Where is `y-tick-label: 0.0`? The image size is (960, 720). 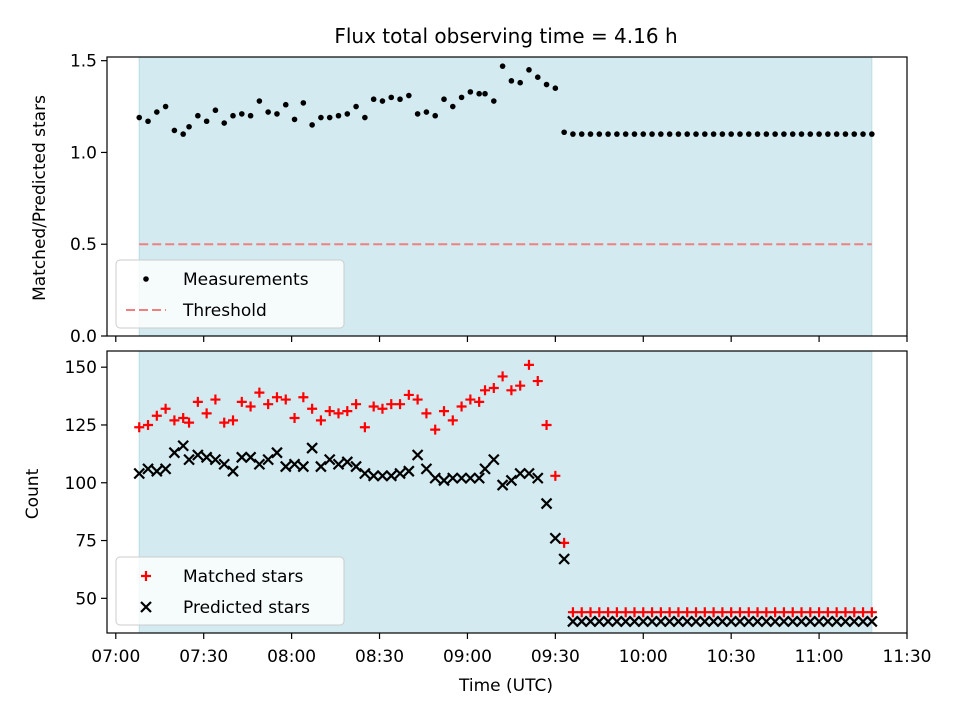 y-tick-label: 0.0 is located at coordinates (83, 337).